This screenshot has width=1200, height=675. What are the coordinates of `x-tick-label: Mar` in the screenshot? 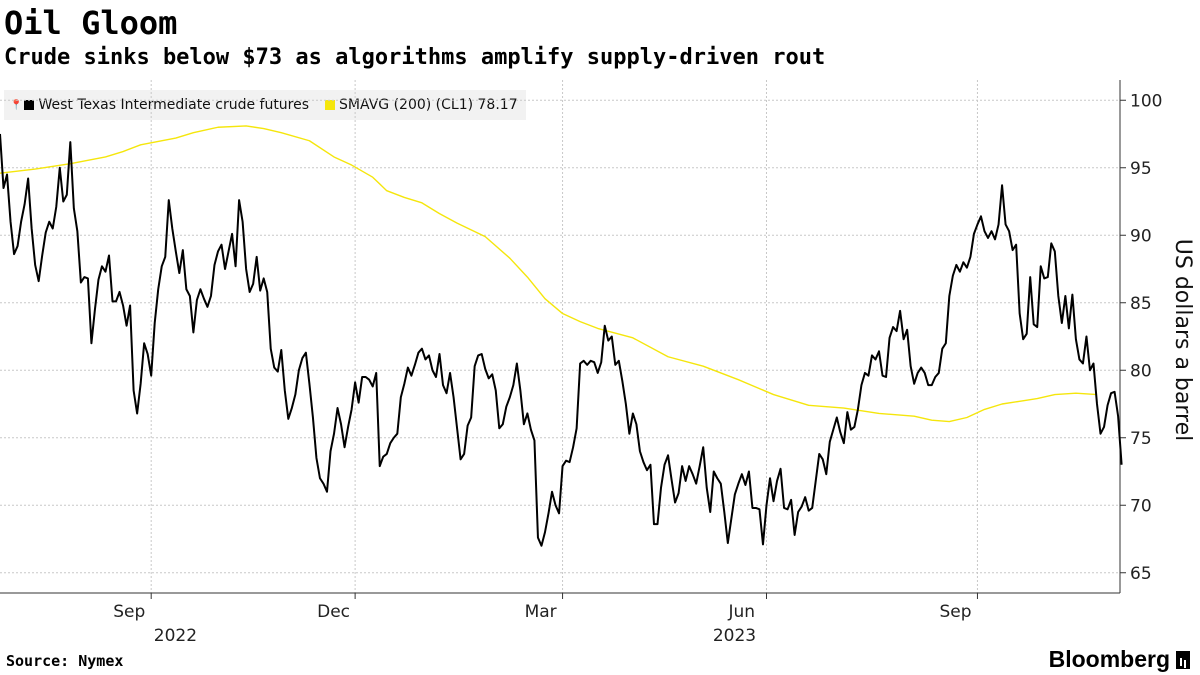 It's located at (541, 612).